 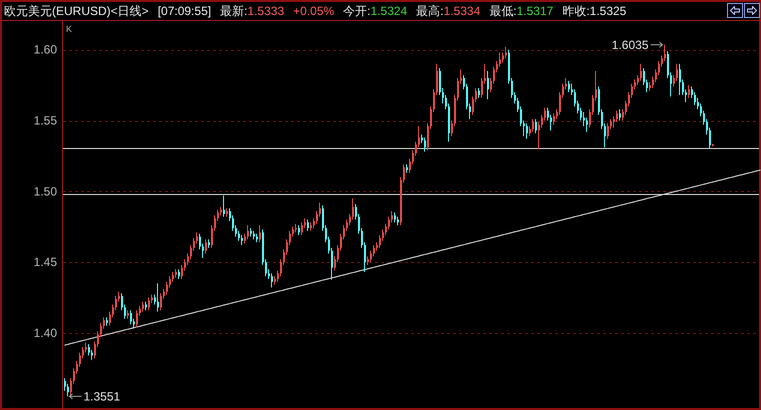 I want to click on annotation: 1.6035, so click(x=630, y=45).